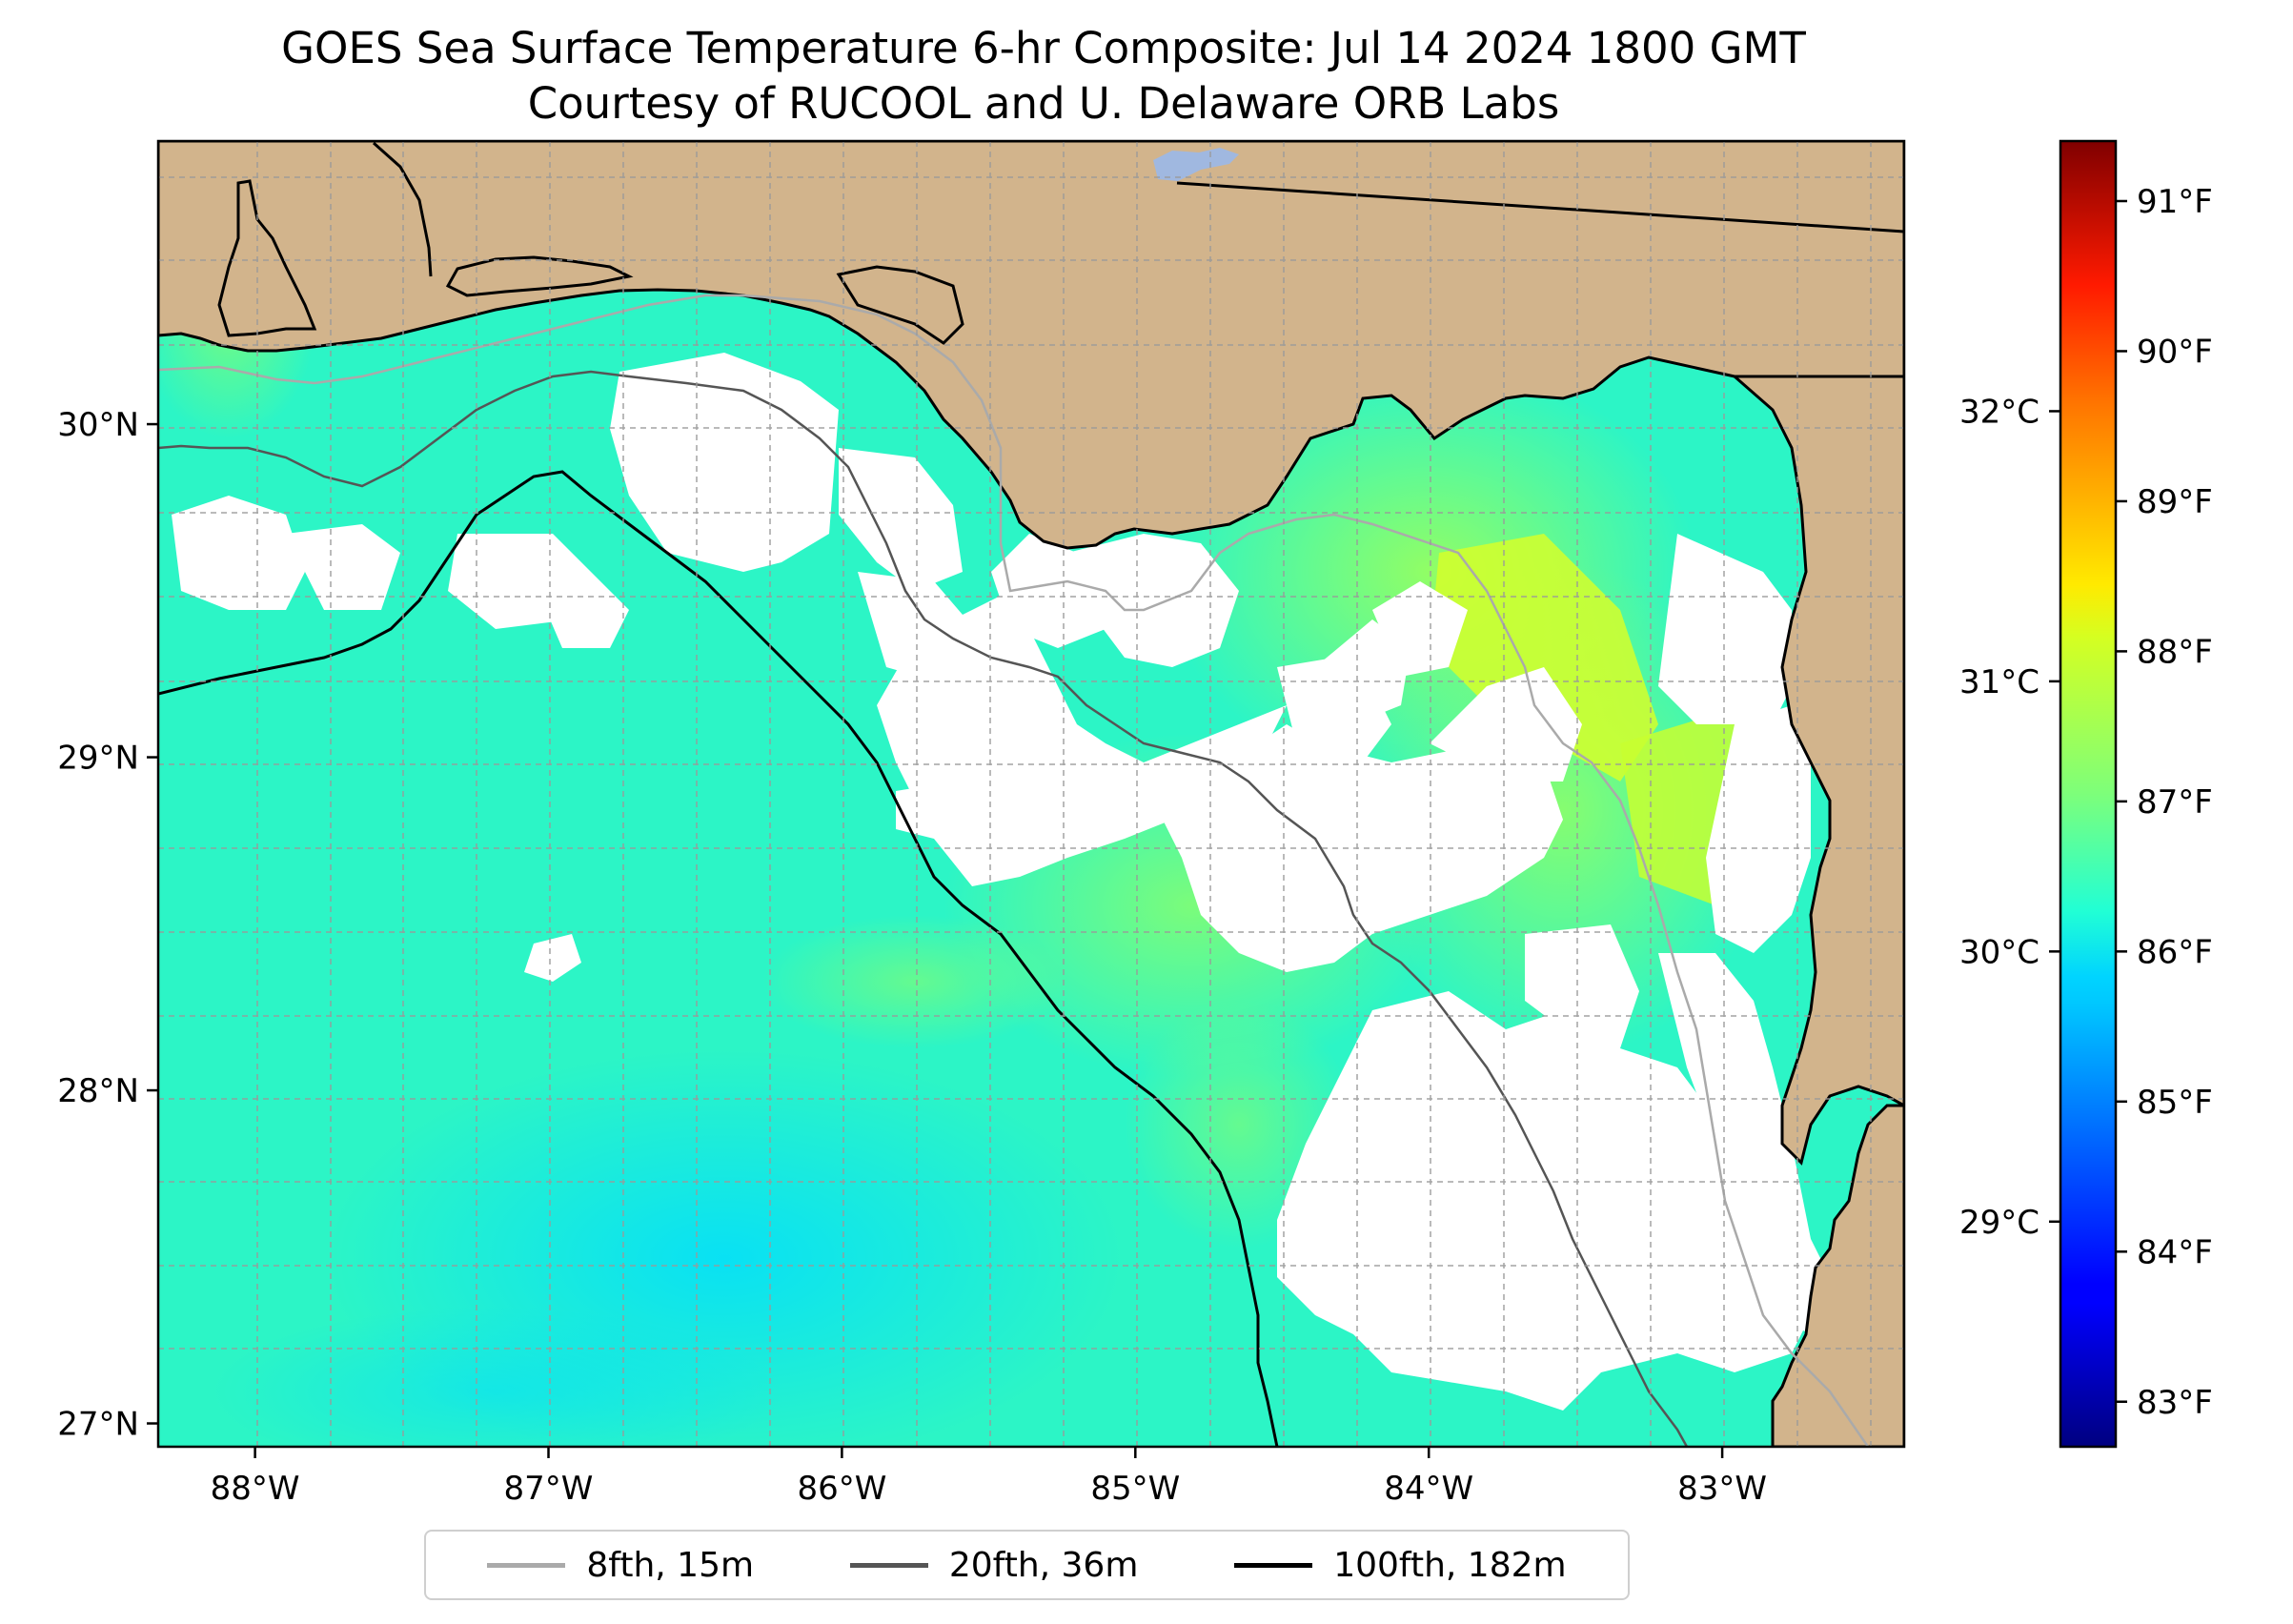 The image size is (2293, 1624). Describe the element at coordinates (2175, 1252) in the screenshot. I see `fahrenheit-tick-label: 84°F` at that location.